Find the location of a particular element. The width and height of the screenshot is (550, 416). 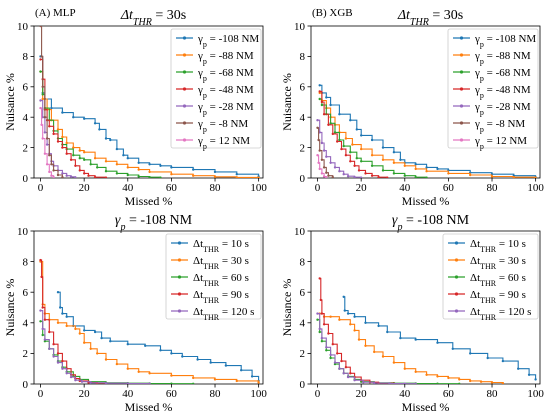

x-tick-label: 100 is located at coordinates (535, 394).